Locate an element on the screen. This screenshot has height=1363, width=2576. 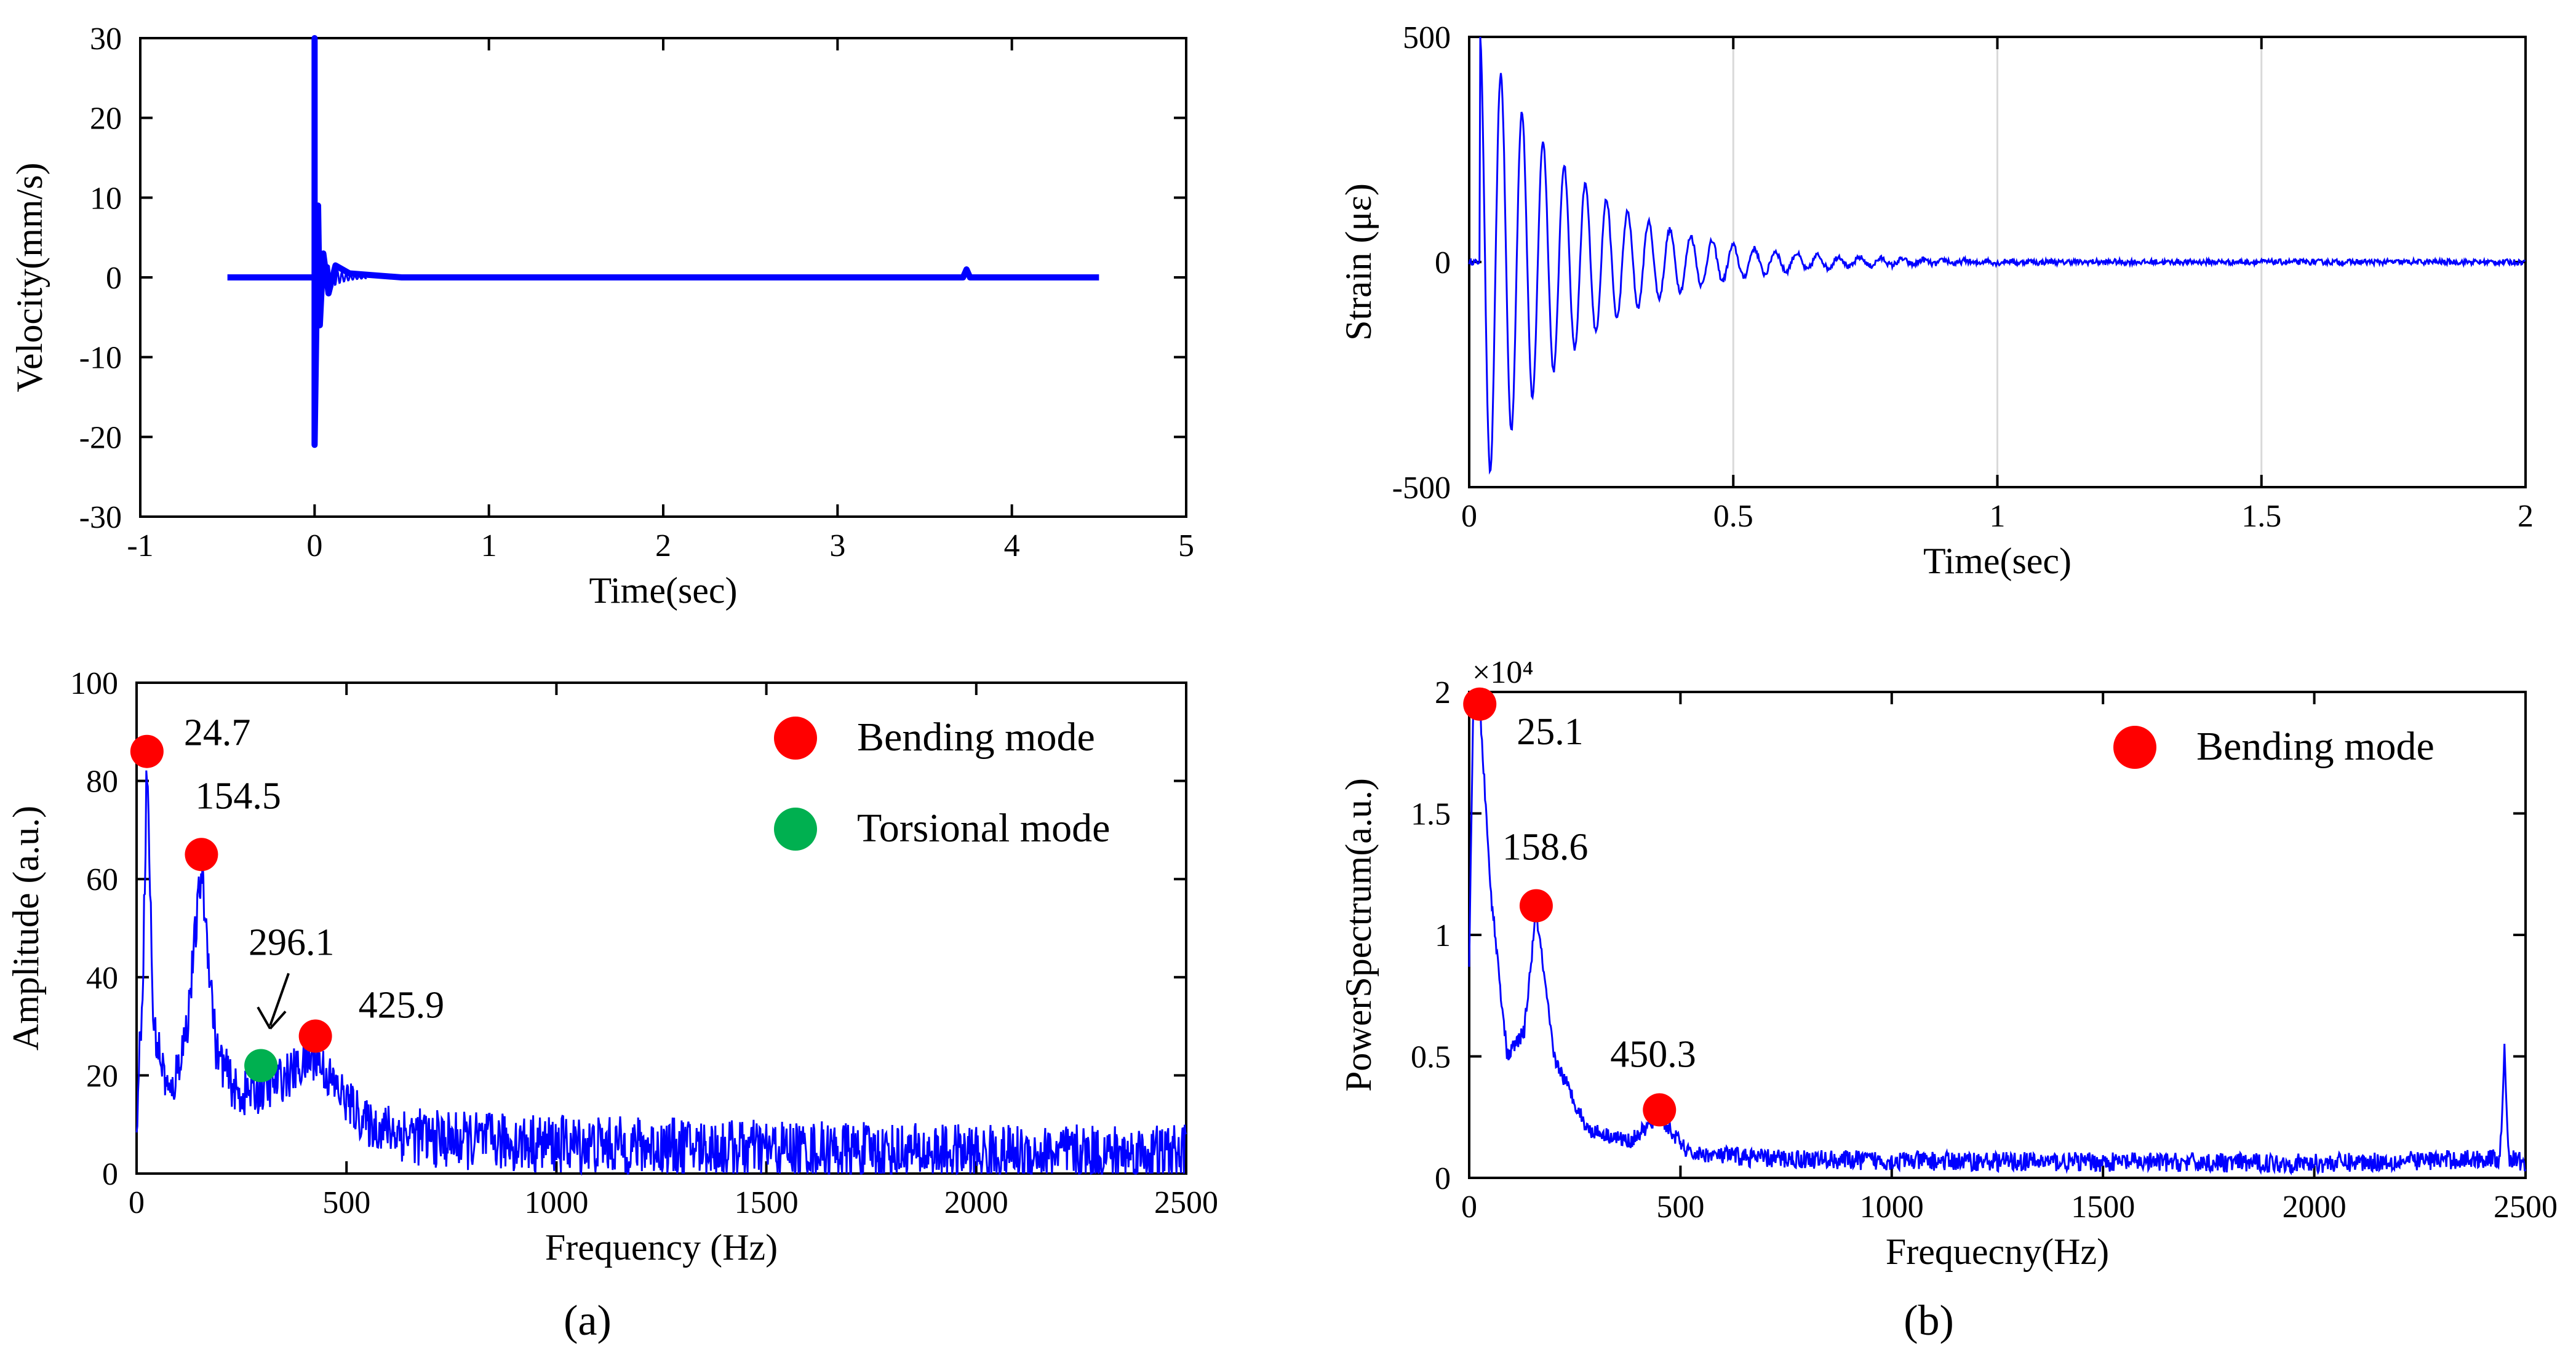
y-tick-label: 1.5 is located at coordinates (1431, 814).